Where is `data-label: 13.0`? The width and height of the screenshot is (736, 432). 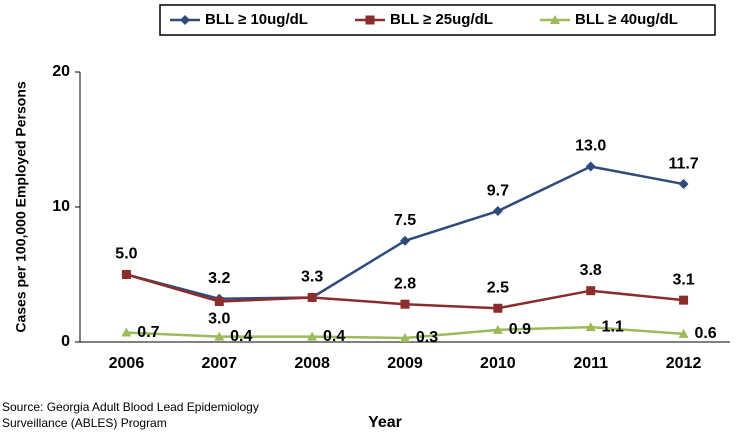
data-label: 13.0 is located at coordinates (590, 146).